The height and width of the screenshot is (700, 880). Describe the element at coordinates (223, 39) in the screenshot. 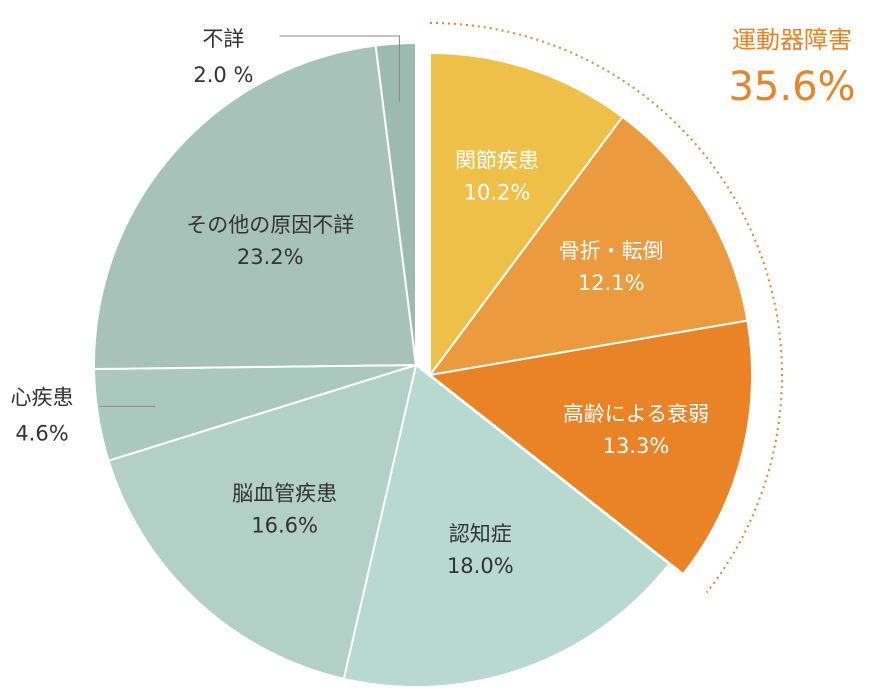

I see `slice-label-8: 不詳` at that location.